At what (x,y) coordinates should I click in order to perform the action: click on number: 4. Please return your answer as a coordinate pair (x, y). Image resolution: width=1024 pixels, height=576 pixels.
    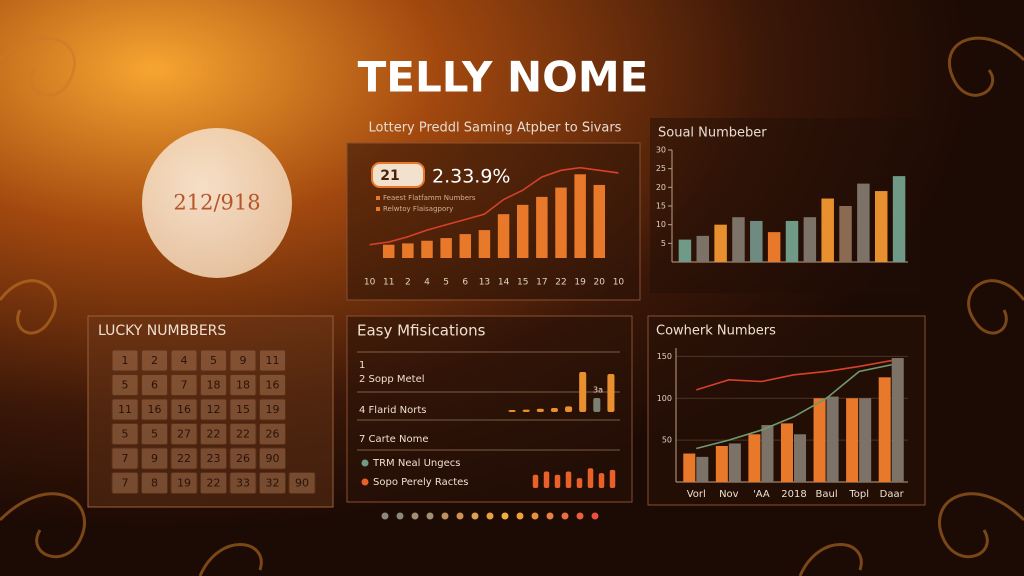
    Looking at the image, I should click on (184, 360).